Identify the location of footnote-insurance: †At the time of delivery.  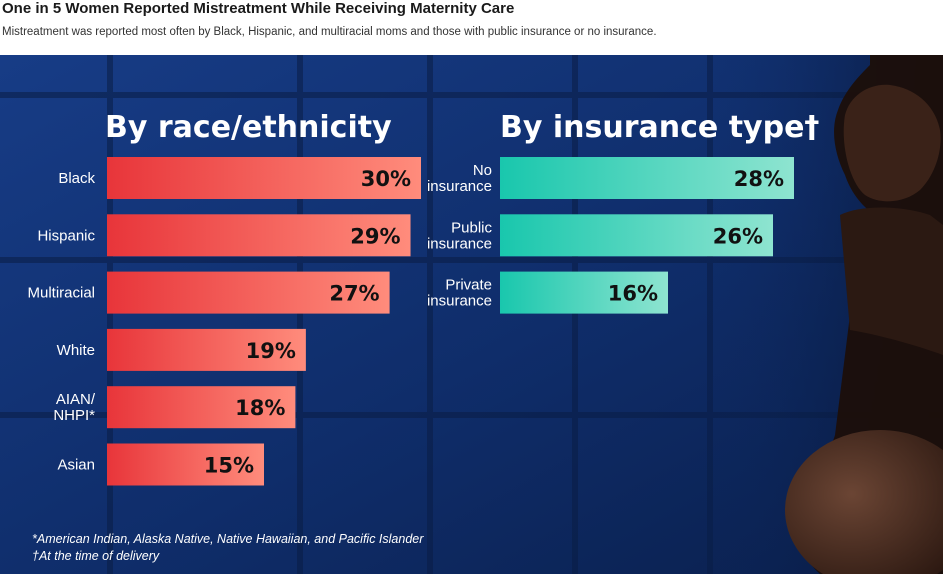
(96, 556).